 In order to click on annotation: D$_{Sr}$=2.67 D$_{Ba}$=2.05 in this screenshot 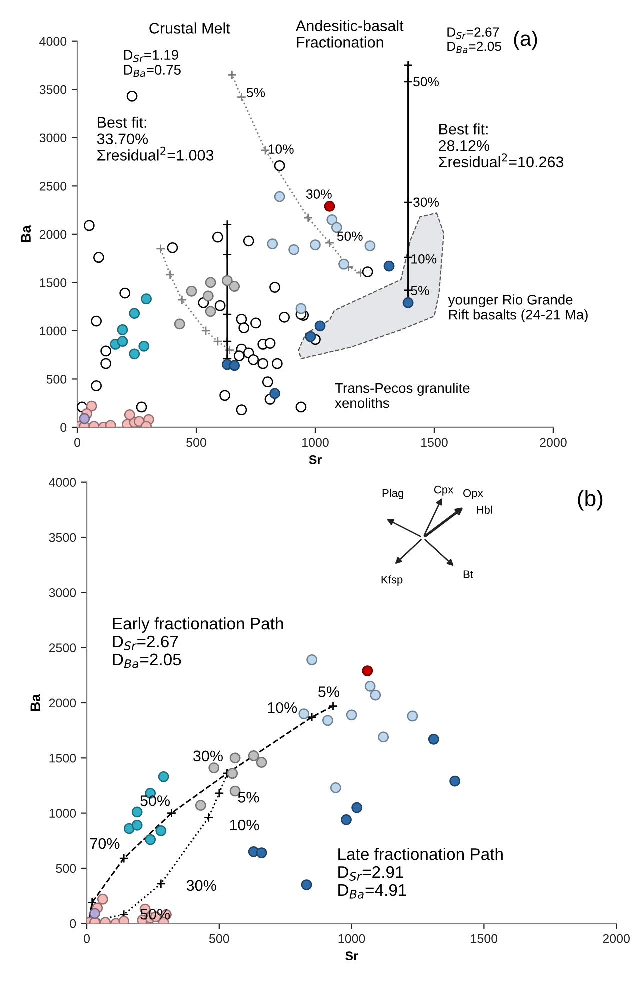, I will do `click(475, 41)`.